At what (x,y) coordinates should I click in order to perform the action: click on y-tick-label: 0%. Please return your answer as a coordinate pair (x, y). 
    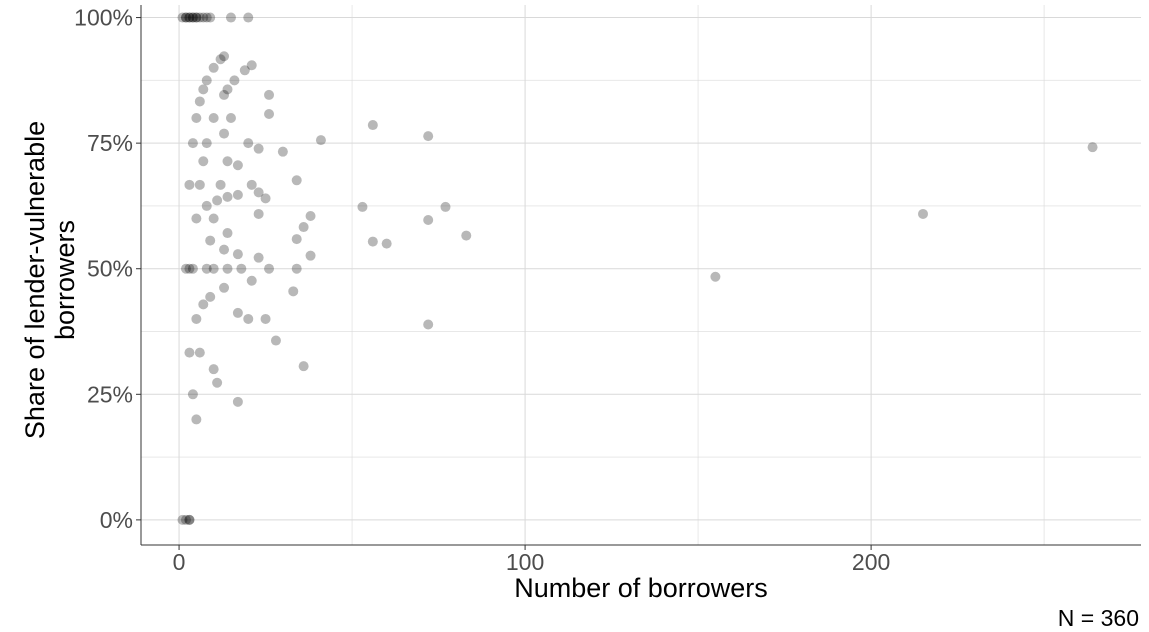
    Looking at the image, I should click on (116, 520).